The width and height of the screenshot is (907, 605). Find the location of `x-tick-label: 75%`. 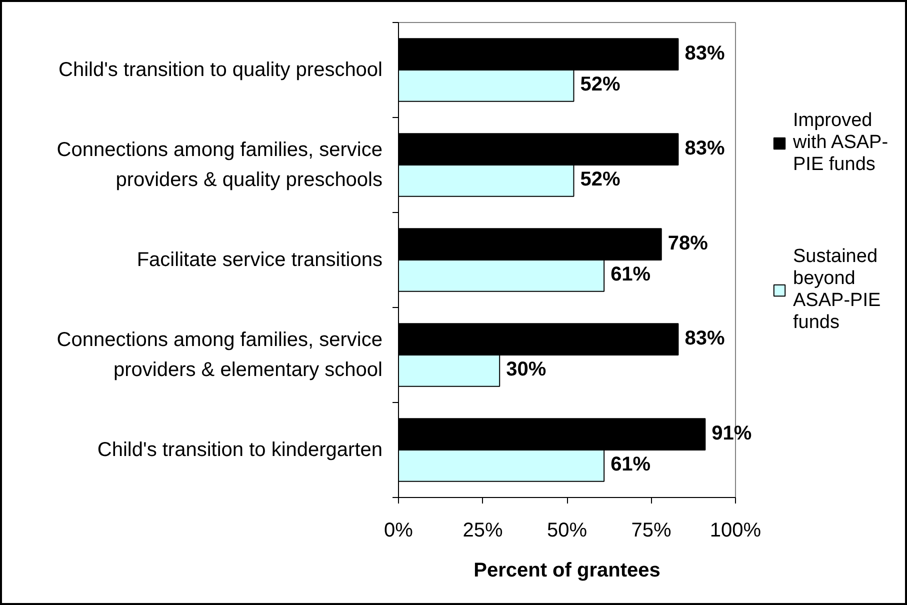

x-tick-label: 75% is located at coordinates (651, 531).